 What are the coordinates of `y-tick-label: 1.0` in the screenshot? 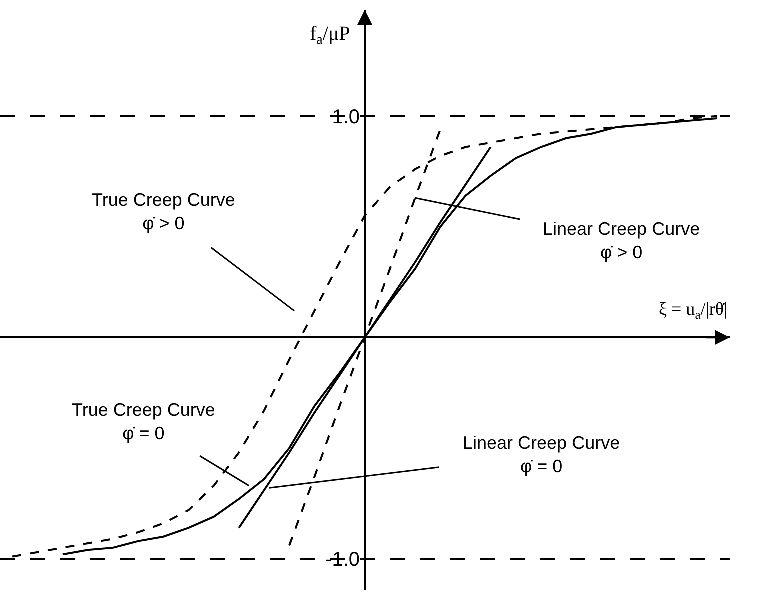 It's located at (346, 117).